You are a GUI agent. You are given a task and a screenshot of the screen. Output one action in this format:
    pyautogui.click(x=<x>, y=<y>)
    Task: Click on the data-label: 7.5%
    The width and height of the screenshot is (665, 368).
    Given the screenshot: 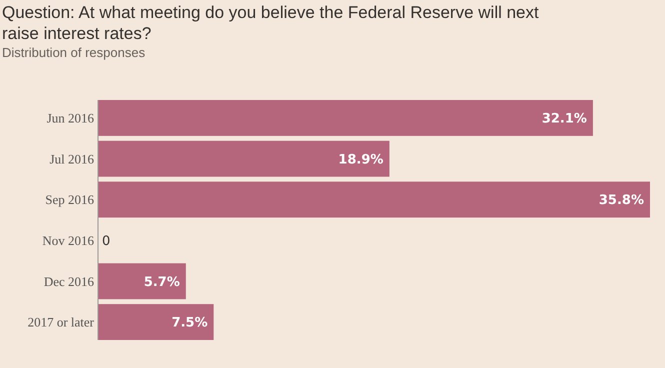 What is the action you would take?
    pyautogui.click(x=190, y=323)
    